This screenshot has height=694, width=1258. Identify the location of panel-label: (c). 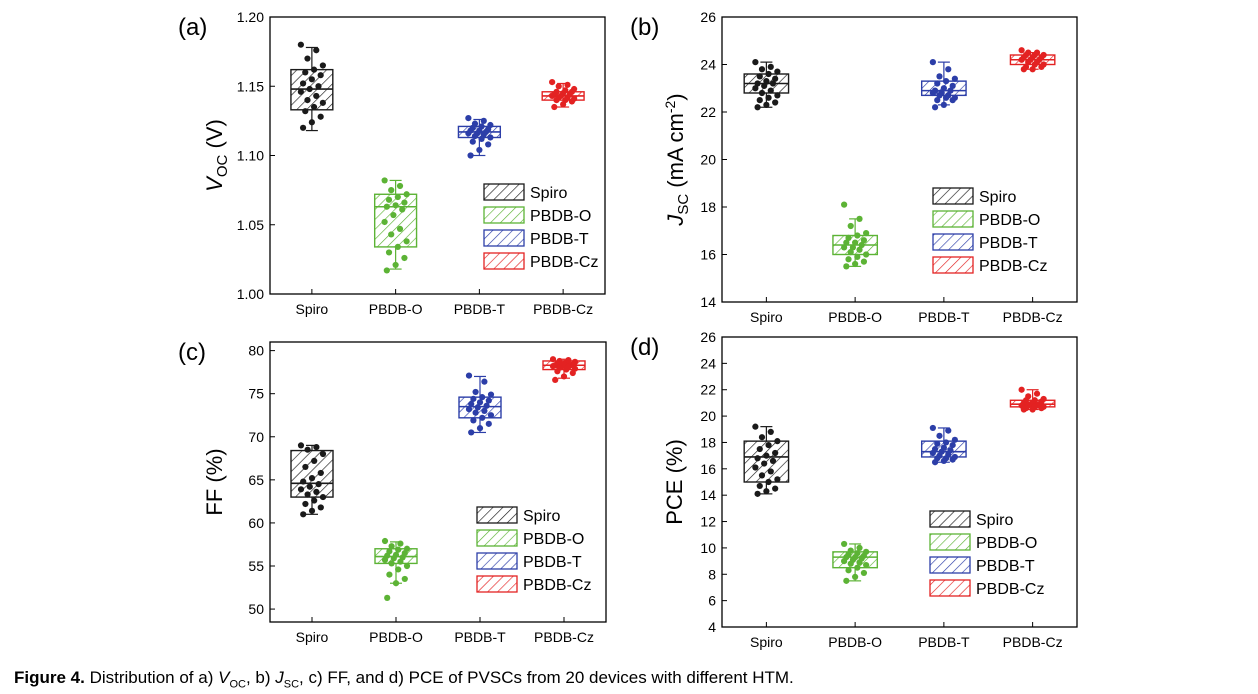
(192, 352).